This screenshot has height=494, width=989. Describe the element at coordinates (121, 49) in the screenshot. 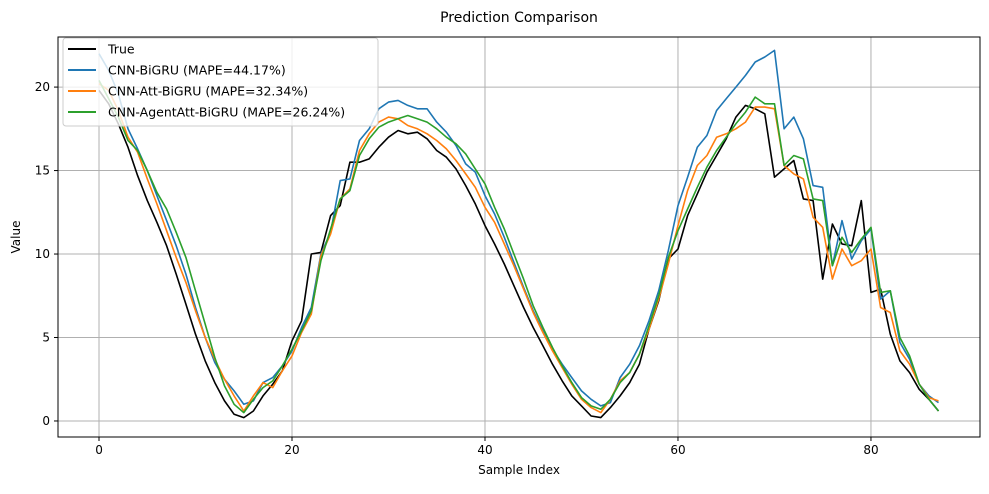

I see `legend-label: True` at that location.